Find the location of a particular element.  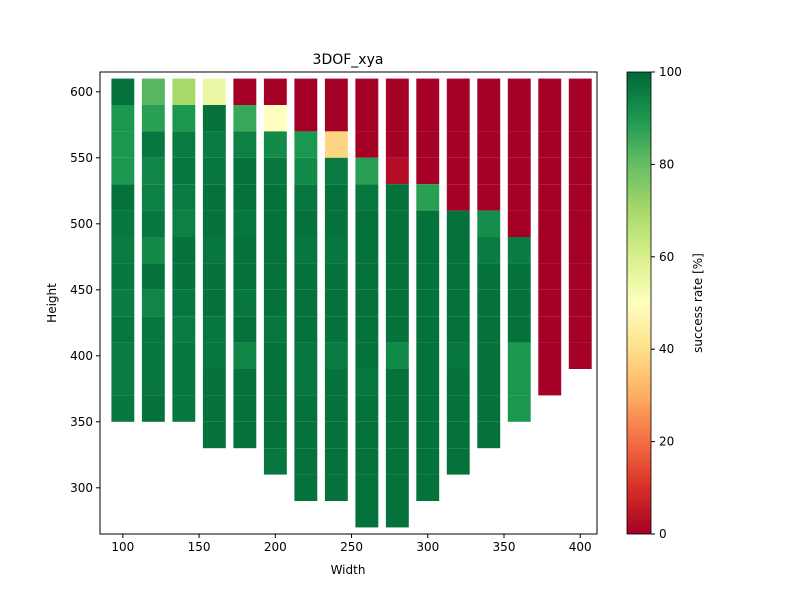

y-tick-label: 350 is located at coordinates (81, 422).